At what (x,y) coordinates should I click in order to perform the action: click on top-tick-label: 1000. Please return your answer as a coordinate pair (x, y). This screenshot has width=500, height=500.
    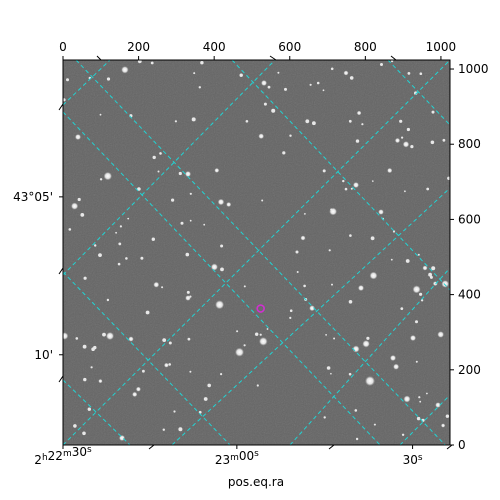
    Looking at the image, I should click on (441, 47).